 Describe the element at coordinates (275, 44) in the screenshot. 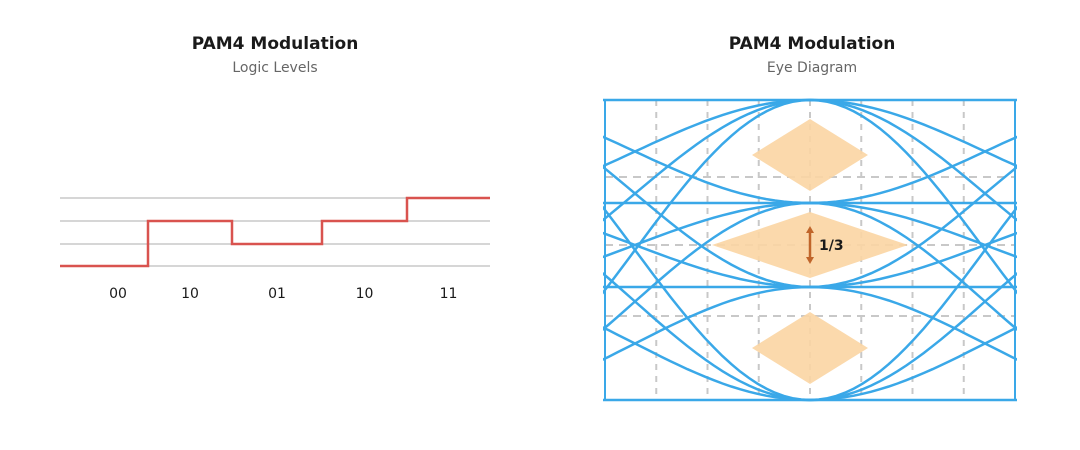

I see `left-title: PAM4 Modulation` at that location.